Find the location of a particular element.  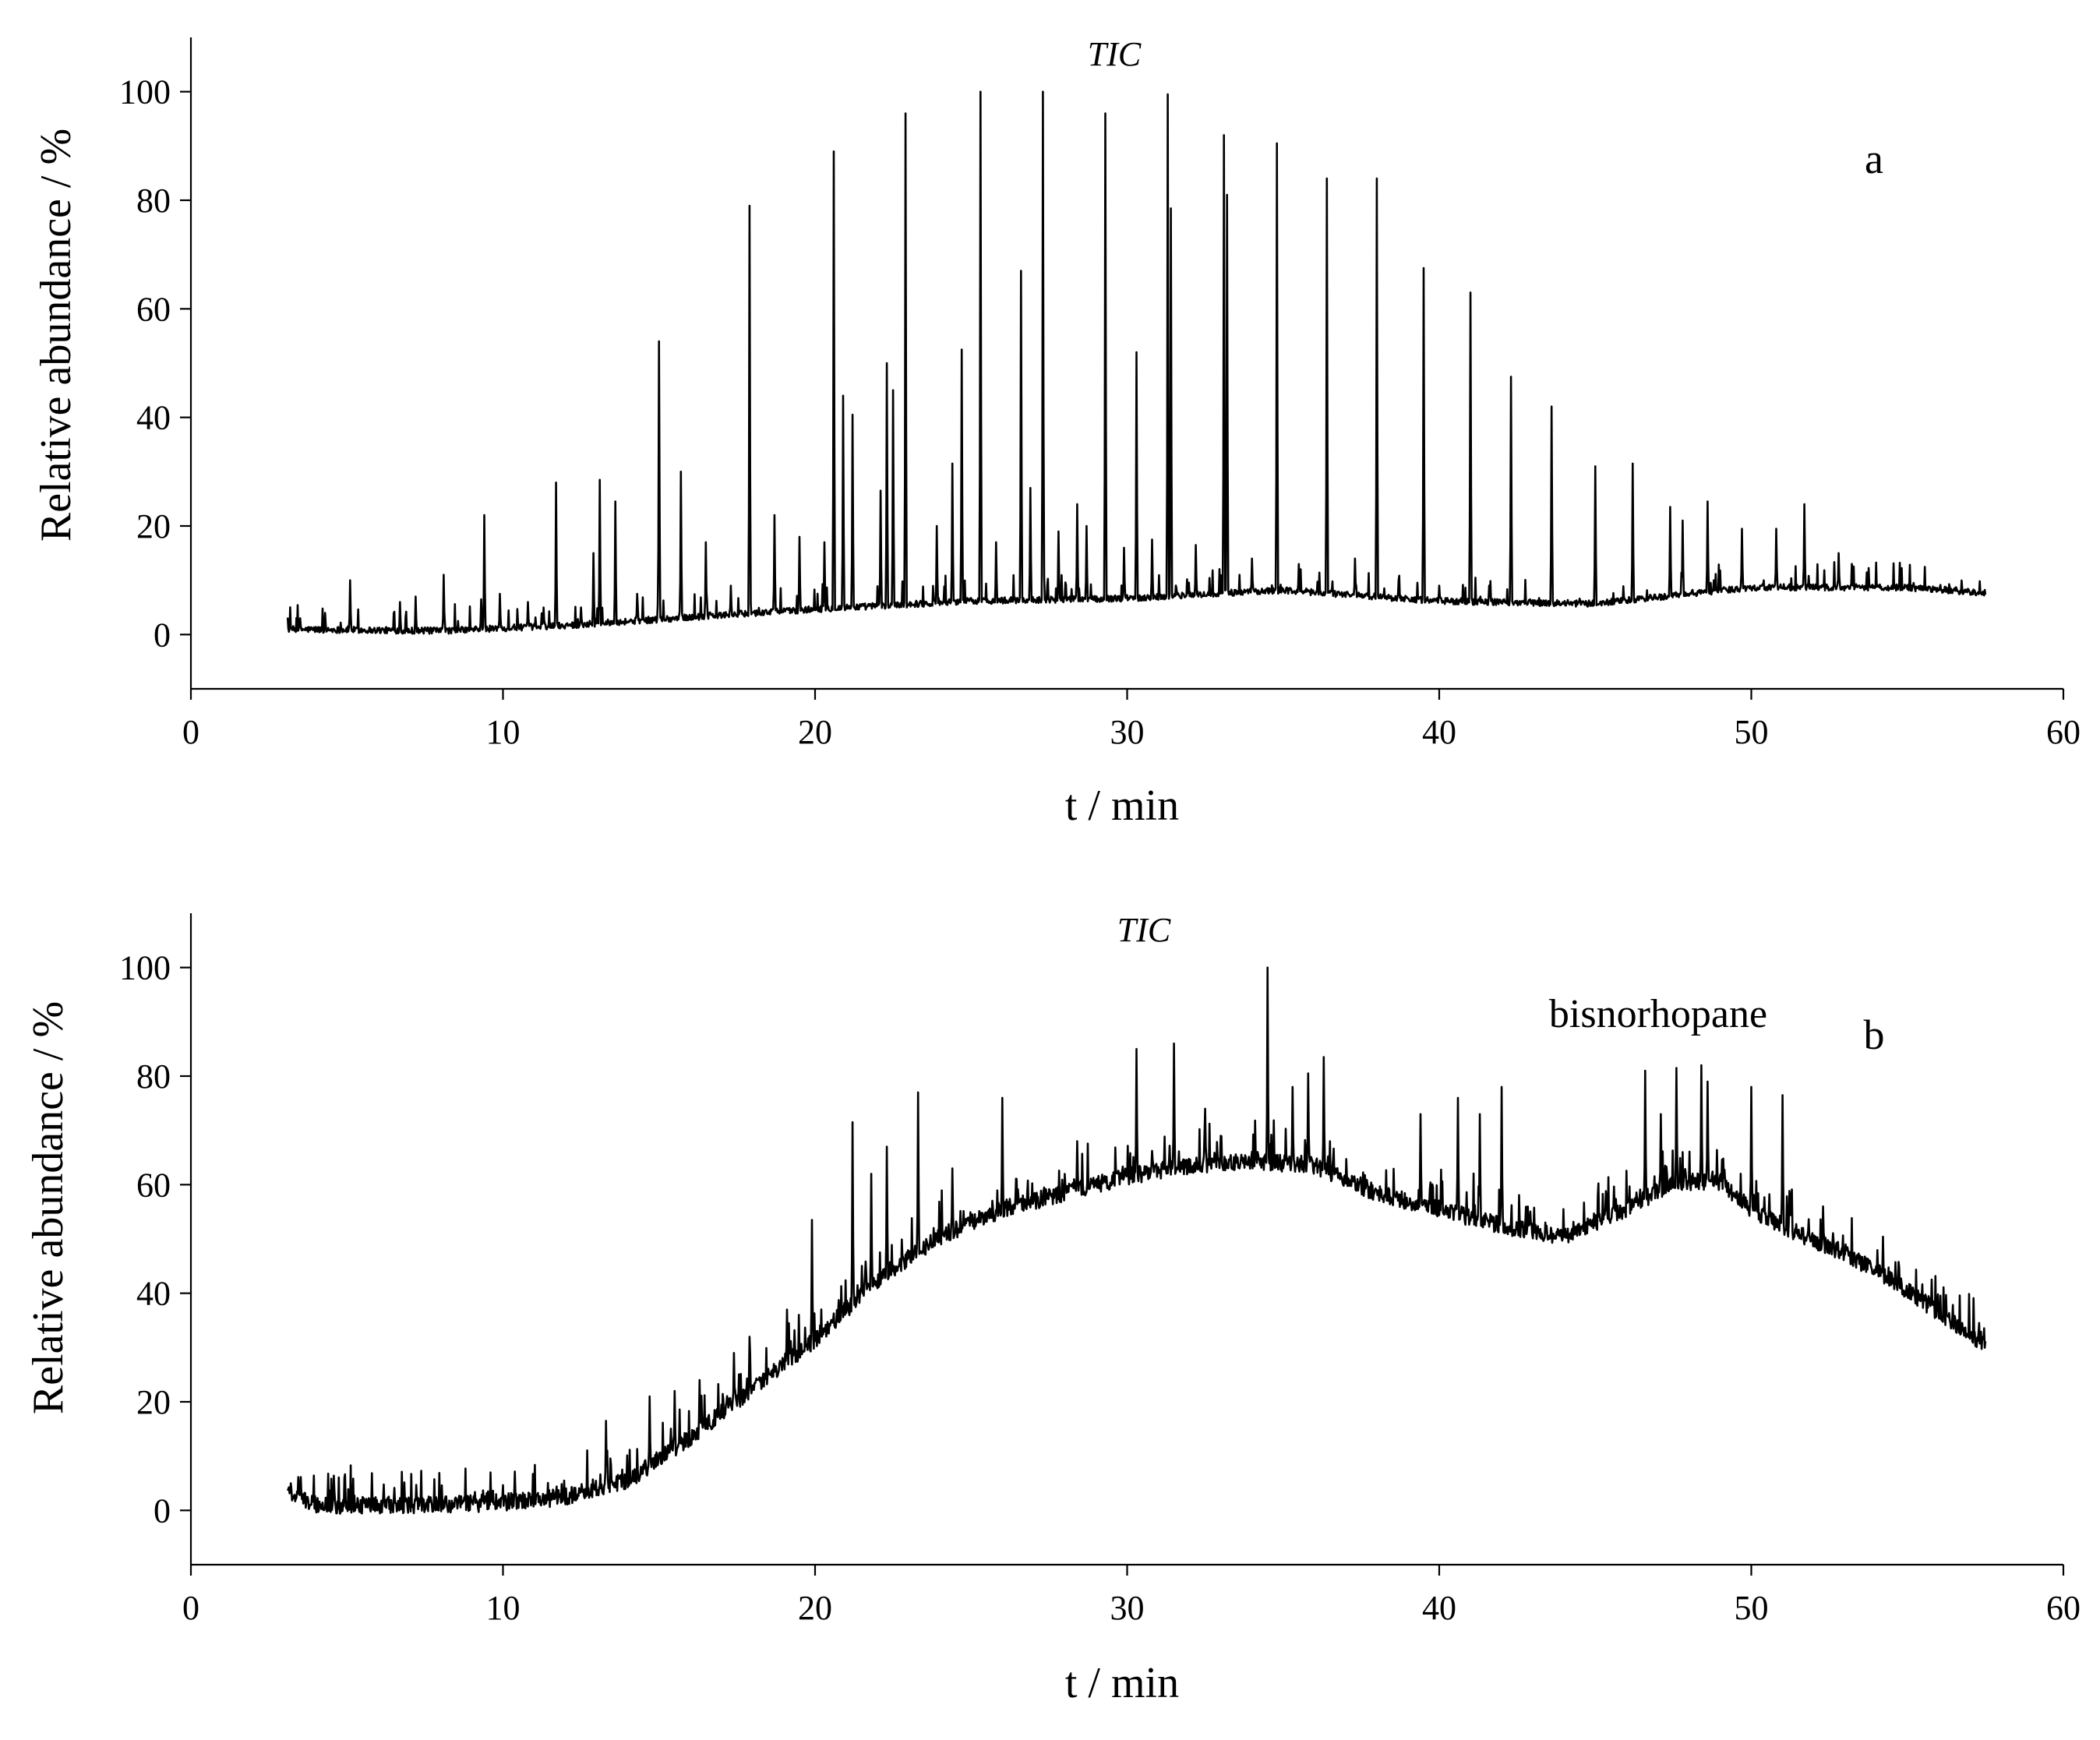

panel-b-title: TIC is located at coordinates (1144, 930).